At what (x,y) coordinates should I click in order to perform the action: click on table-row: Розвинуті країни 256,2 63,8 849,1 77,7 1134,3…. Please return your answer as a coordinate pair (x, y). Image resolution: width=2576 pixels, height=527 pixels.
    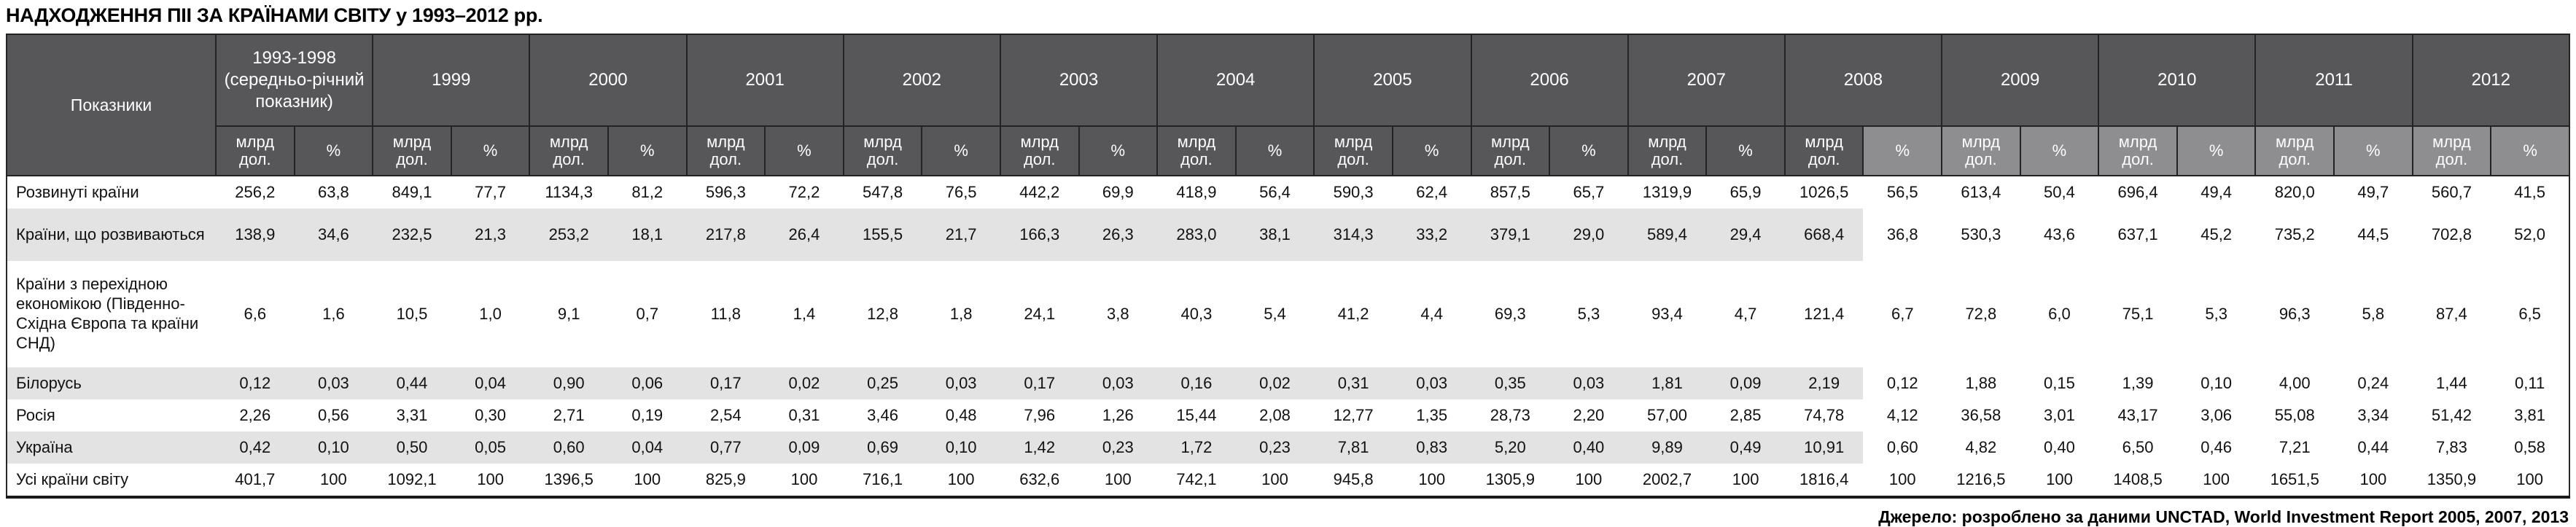
    Looking at the image, I should click on (1288, 192).